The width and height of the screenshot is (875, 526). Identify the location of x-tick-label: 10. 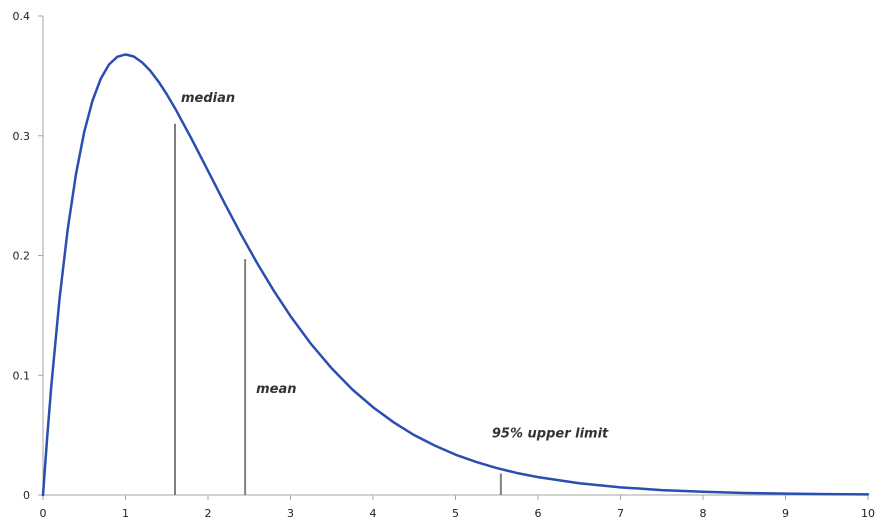
(868, 513).